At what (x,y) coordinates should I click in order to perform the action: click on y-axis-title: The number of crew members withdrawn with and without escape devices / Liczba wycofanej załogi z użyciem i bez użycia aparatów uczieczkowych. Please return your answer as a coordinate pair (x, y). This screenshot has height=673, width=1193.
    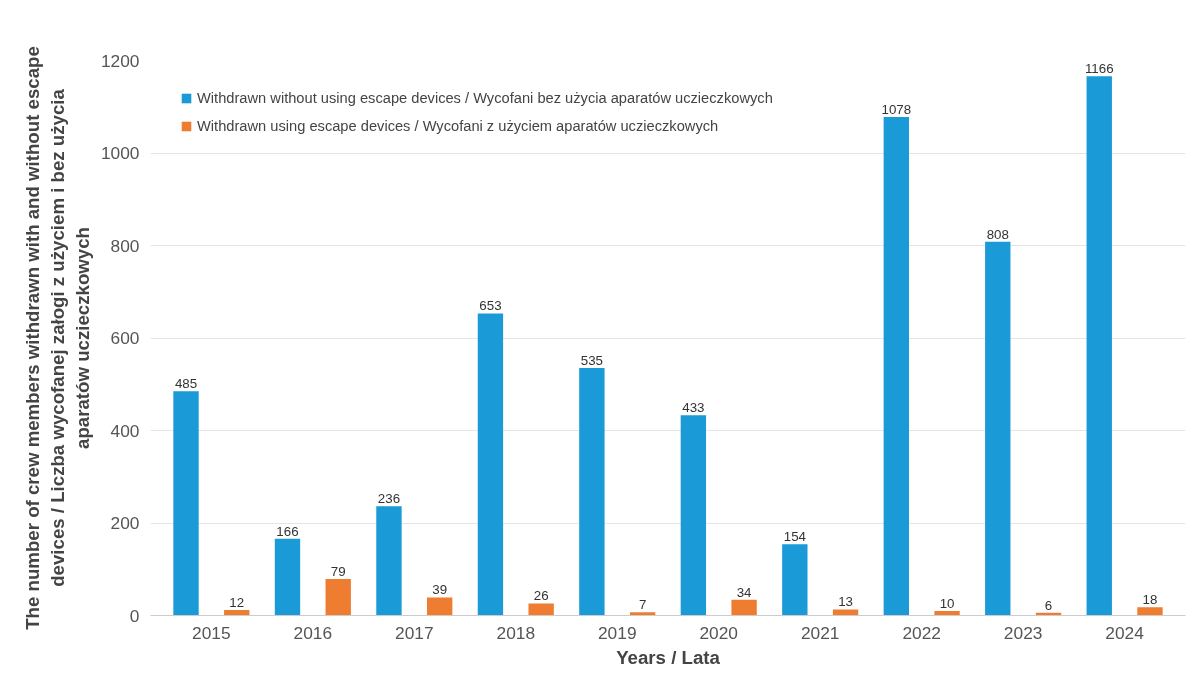
    Looking at the image, I should click on (57, 338).